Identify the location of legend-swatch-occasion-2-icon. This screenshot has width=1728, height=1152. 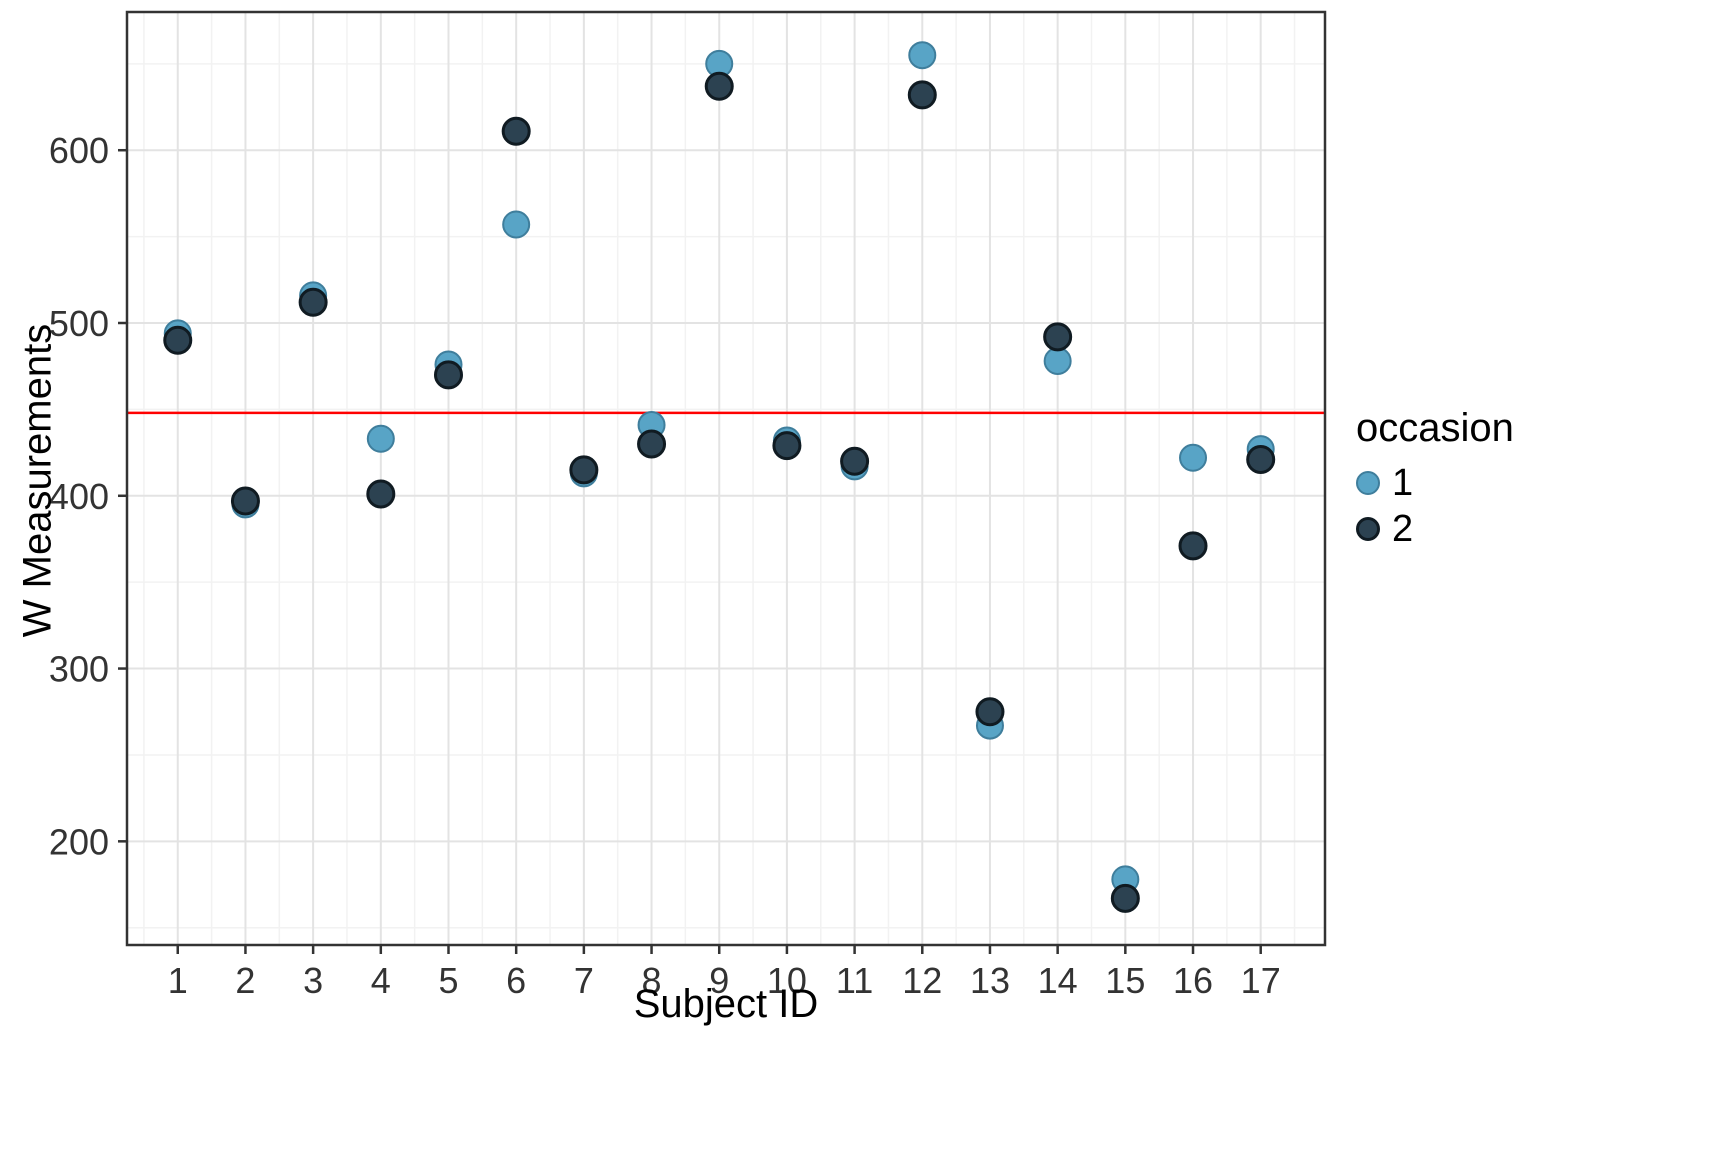
(1368, 529).